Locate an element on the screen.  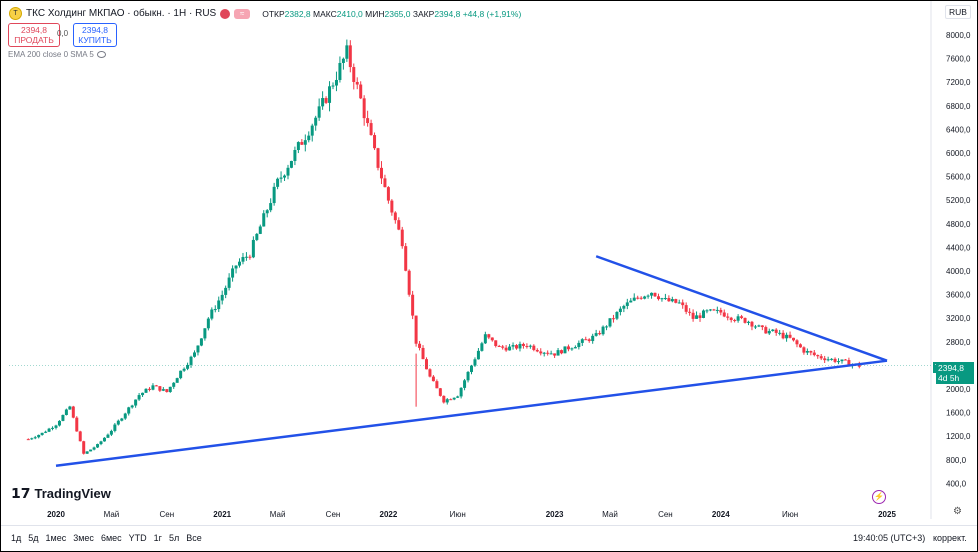
y-tick-label: 1600,0 is located at coordinates (958, 413).